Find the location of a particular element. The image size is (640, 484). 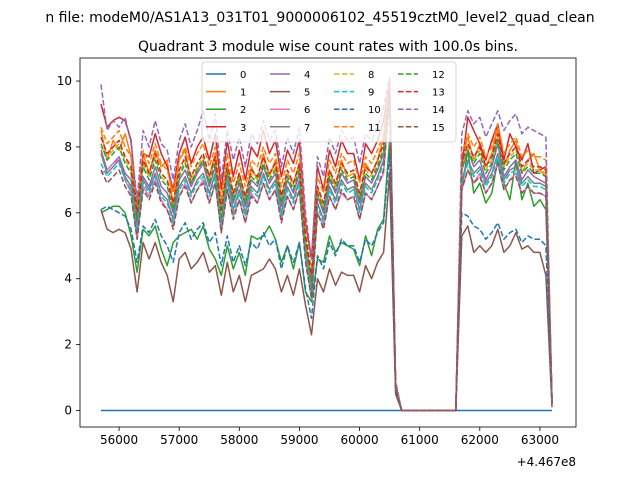

x-tick-label: 61000 is located at coordinates (420, 440).